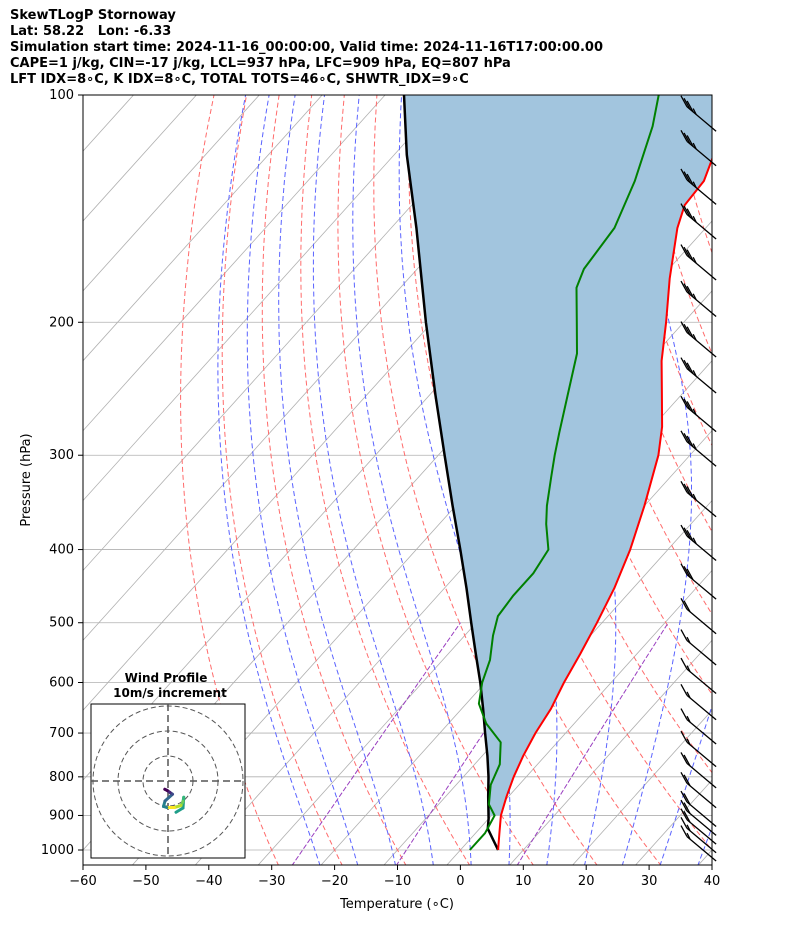 The image size is (794, 937). What do you see at coordinates (93, 15) in the screenshot?
I see `chart-title: SkewTLogP Stornoway` at bounding box center [93, 15].